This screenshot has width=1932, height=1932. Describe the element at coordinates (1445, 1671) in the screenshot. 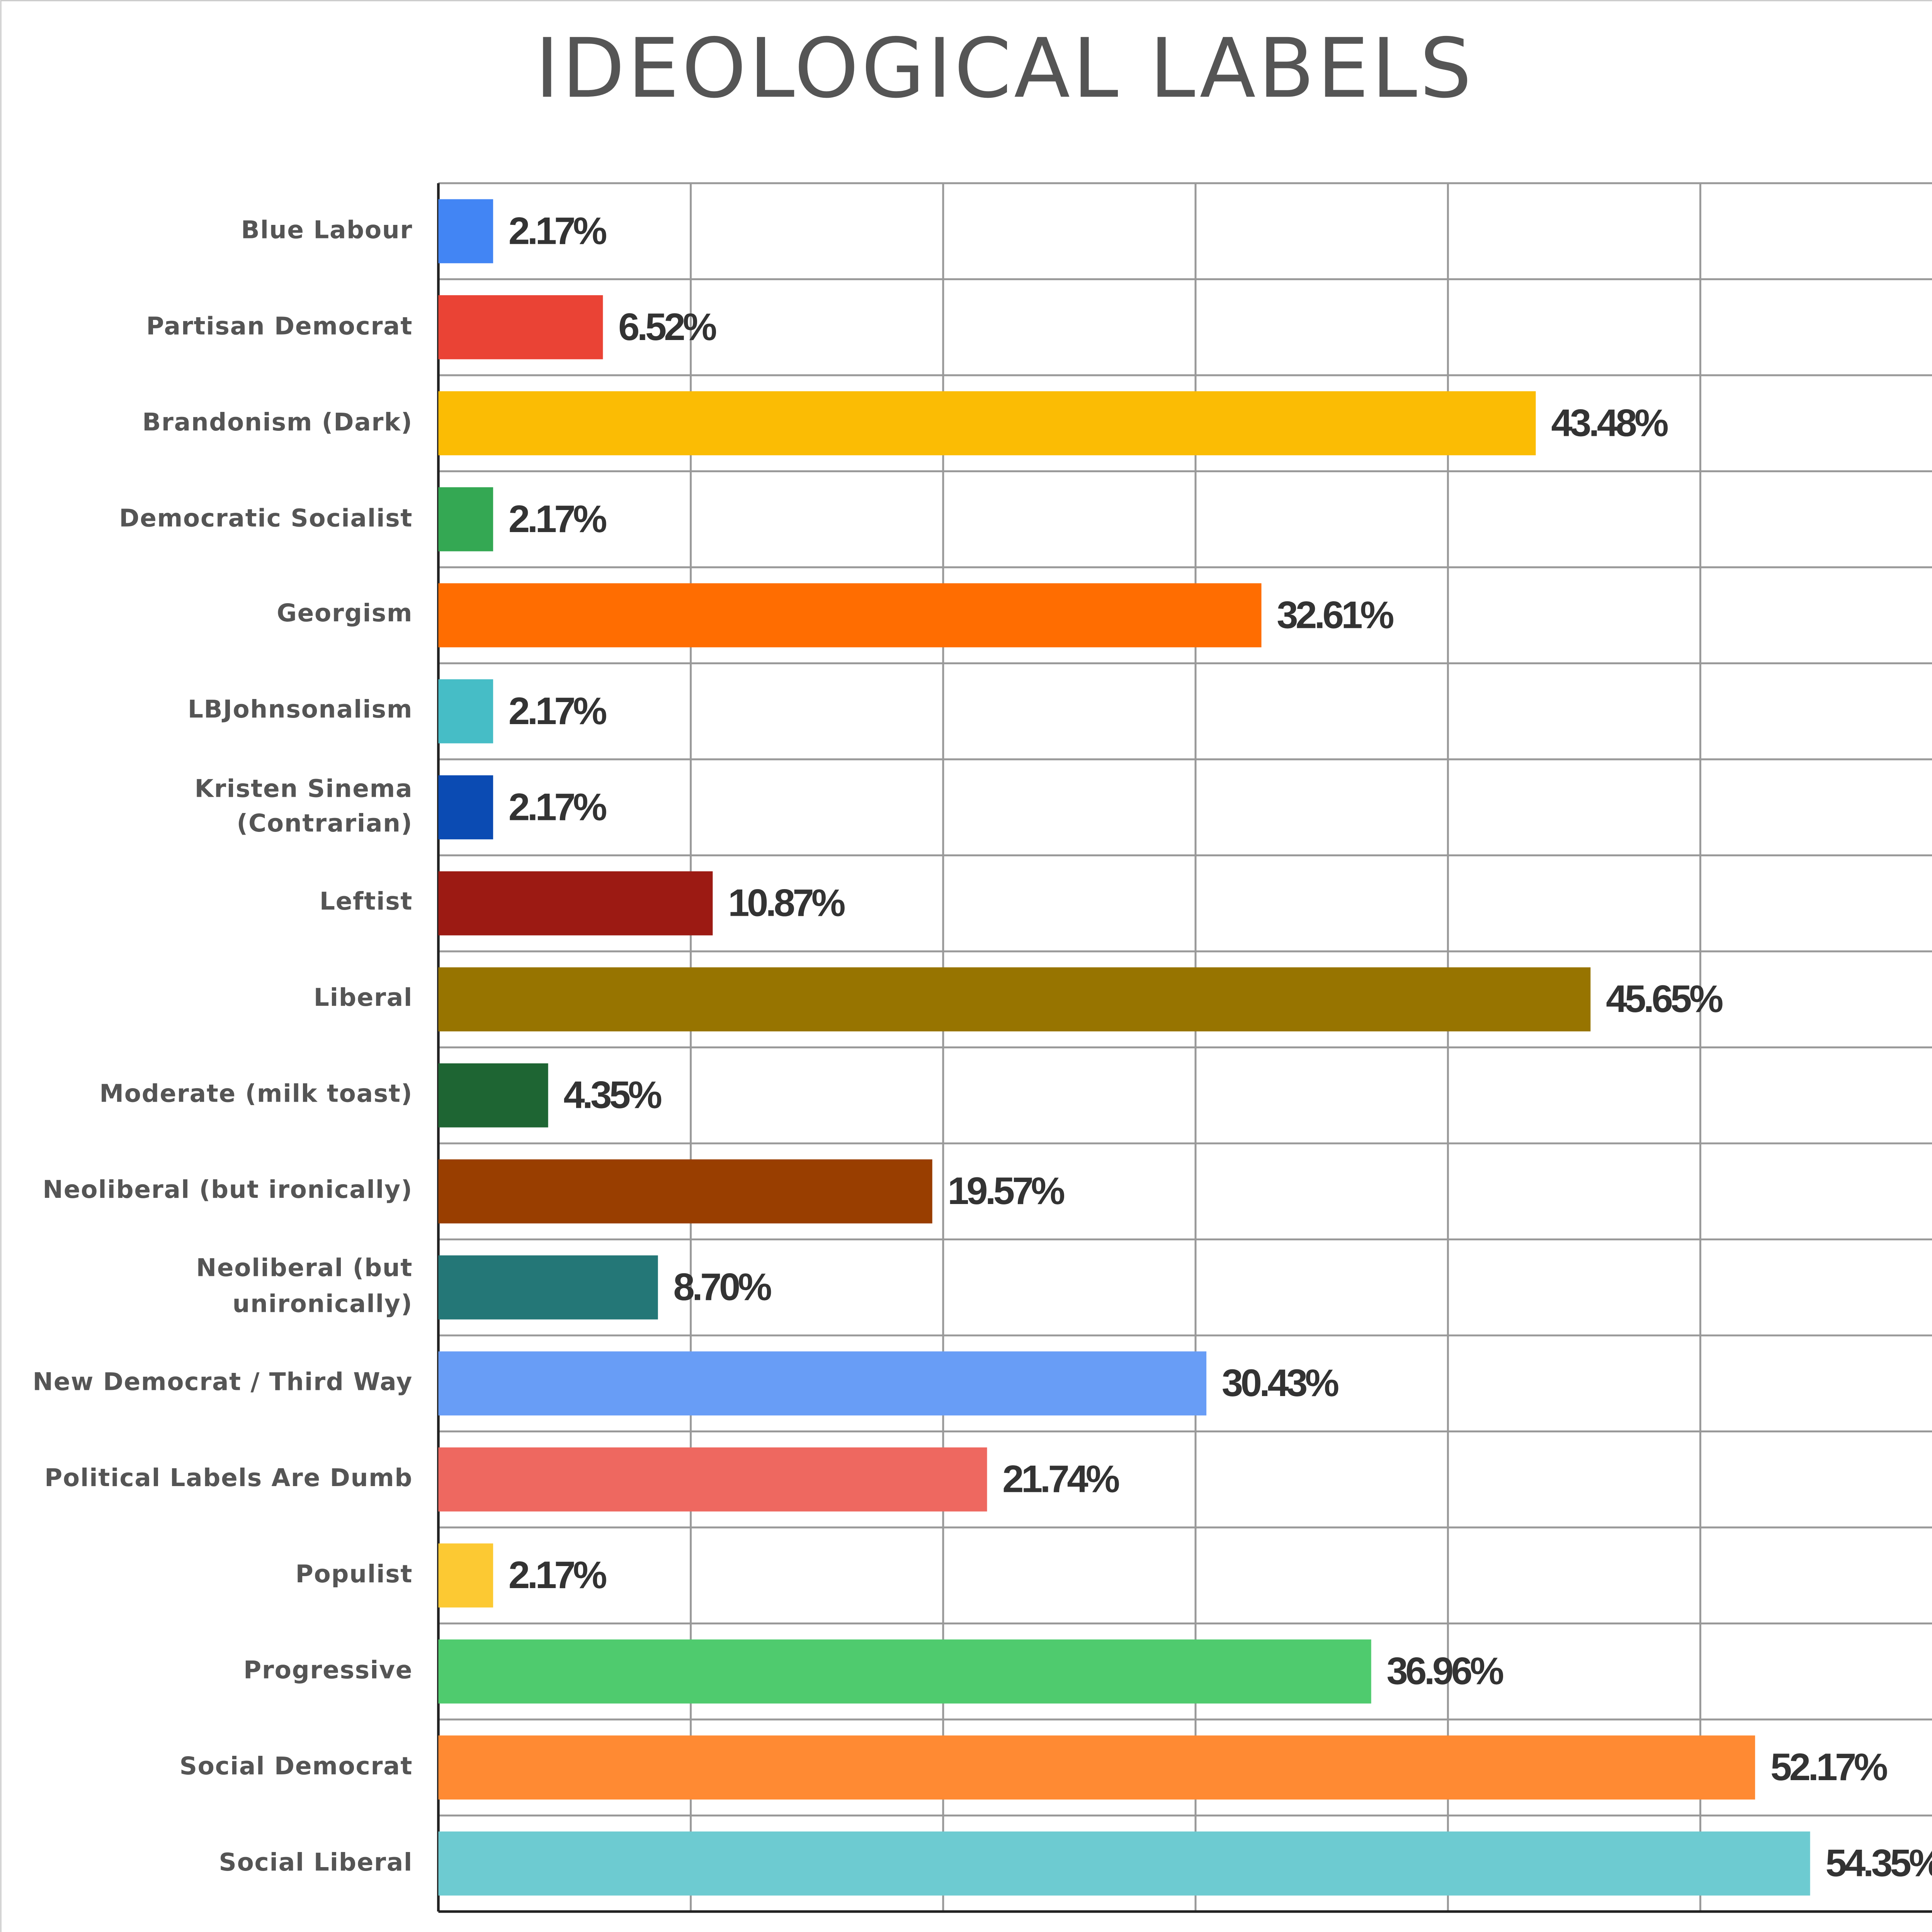

I see `value-label: 36.96%` at that location.